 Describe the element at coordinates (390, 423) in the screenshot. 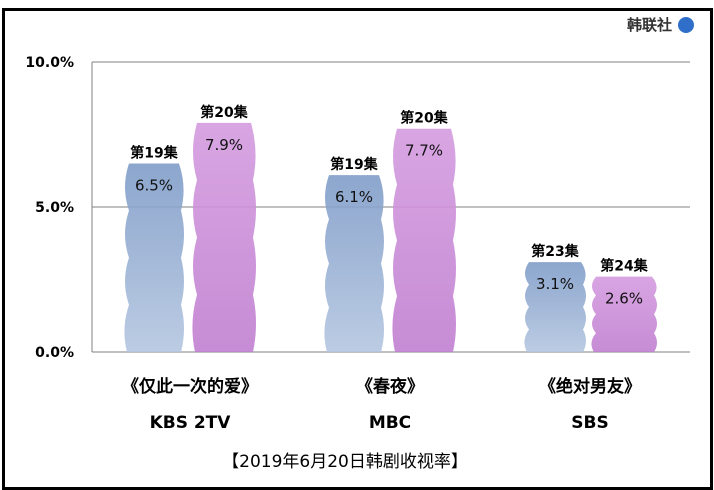

I see `category-network-label: MBC` at that location.